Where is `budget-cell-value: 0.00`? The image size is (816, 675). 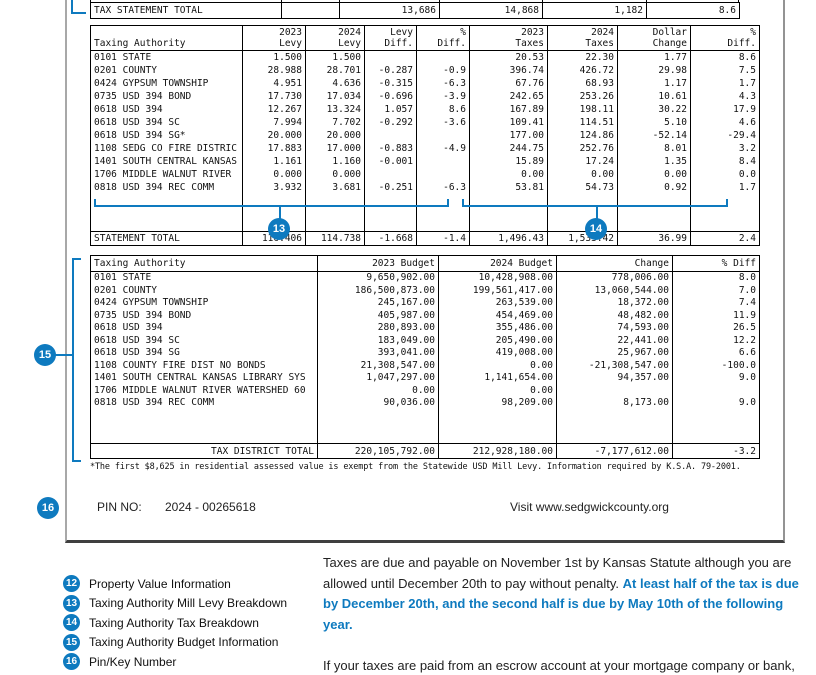 budget-cell-value: 0.00 is located at coordinates (497, 365).